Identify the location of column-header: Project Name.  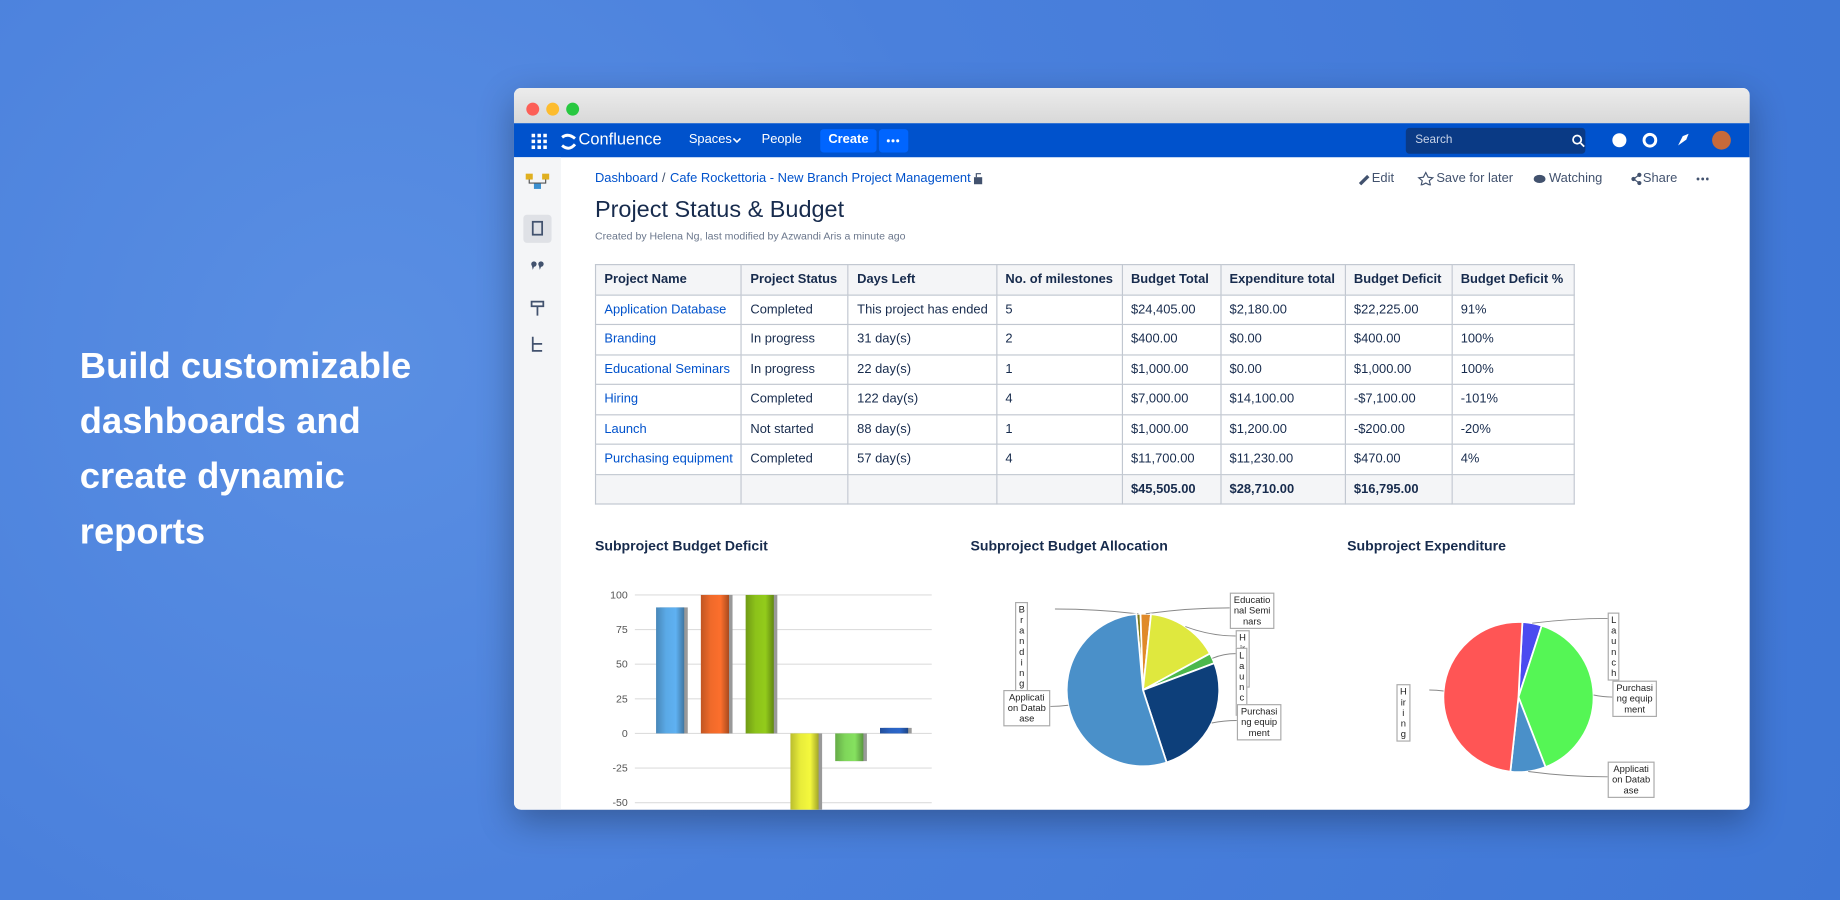
(668, 280).